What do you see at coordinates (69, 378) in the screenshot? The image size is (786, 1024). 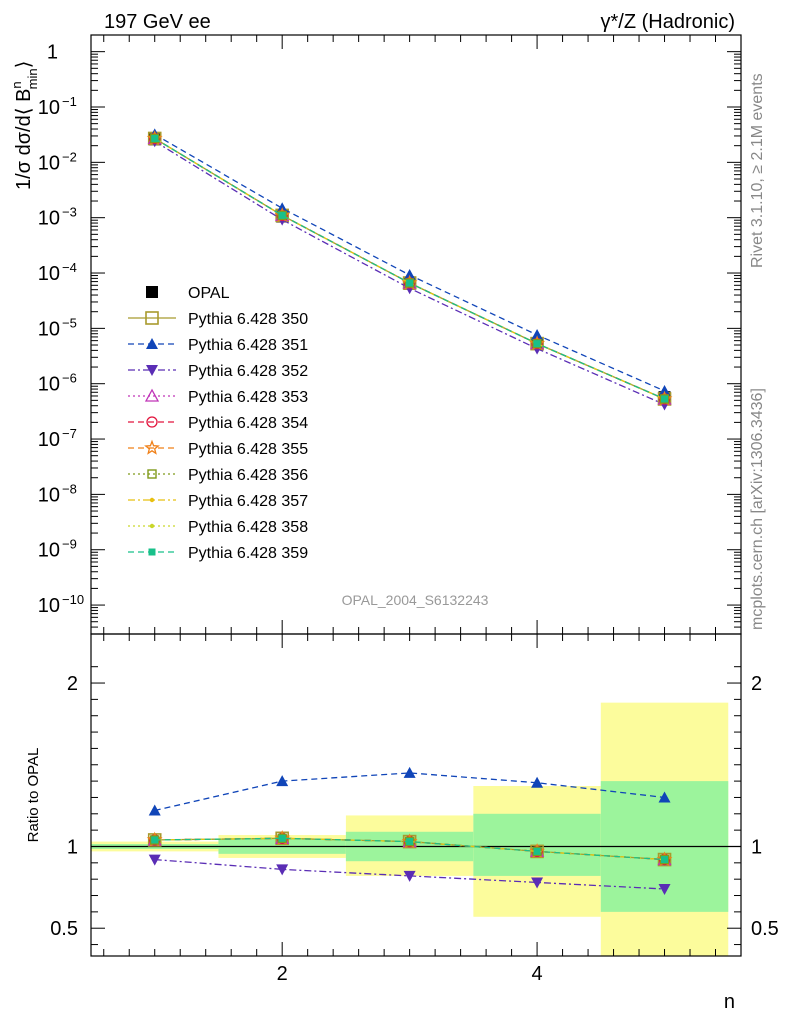 I see `y-tick-exponent: −6` at bounding box center [69, 378].